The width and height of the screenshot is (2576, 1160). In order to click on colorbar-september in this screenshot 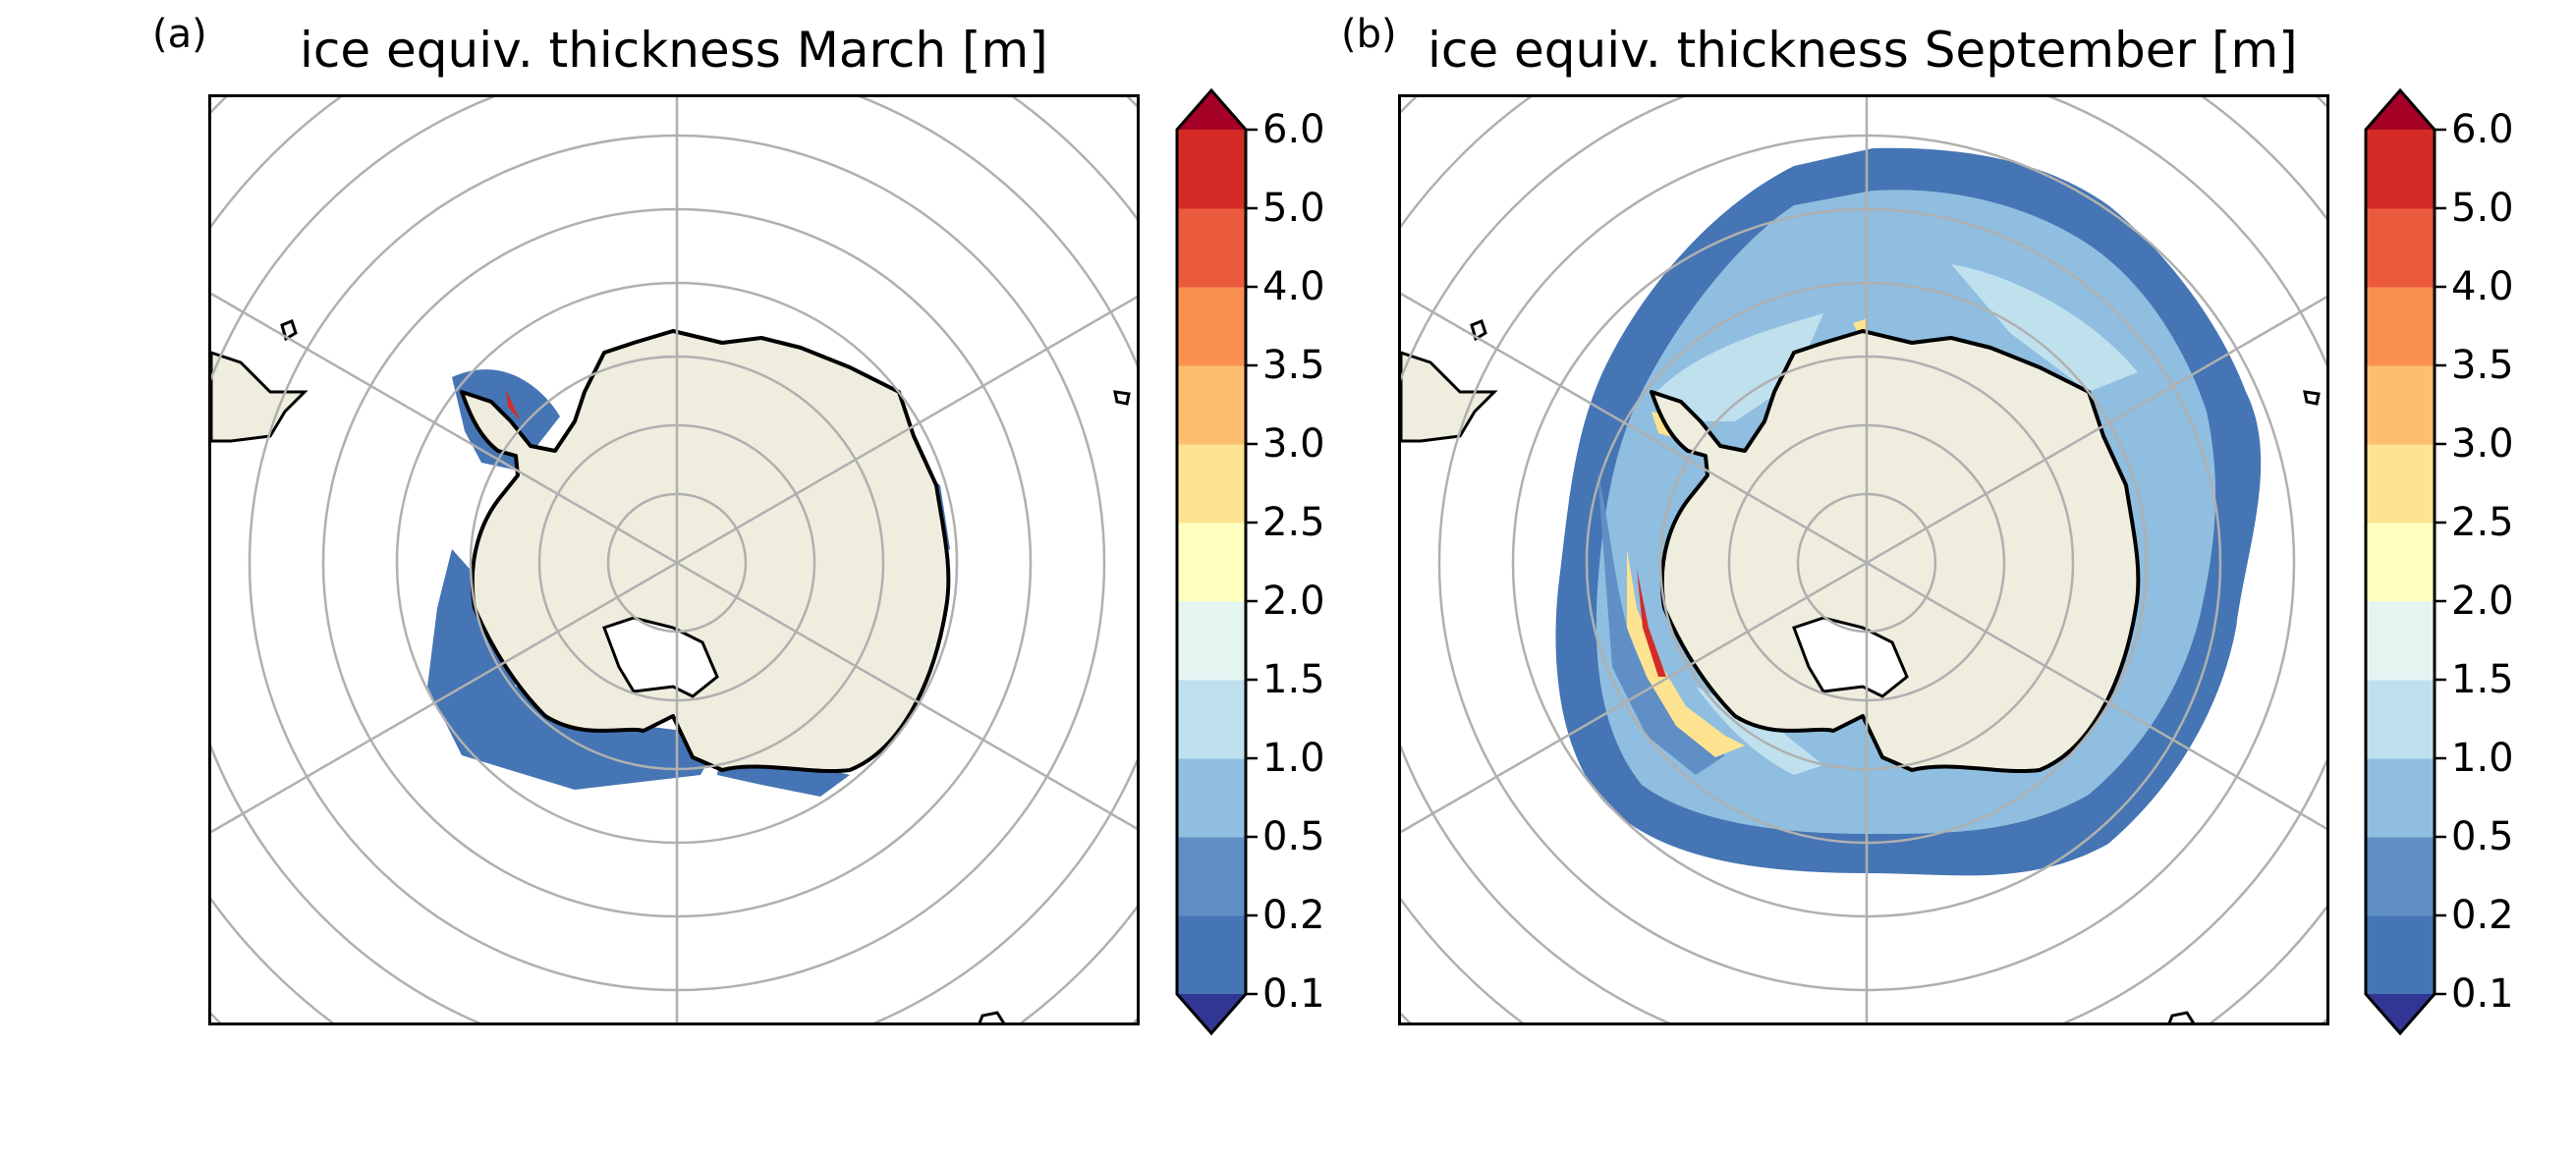, I will do `click(2405, 561)`.